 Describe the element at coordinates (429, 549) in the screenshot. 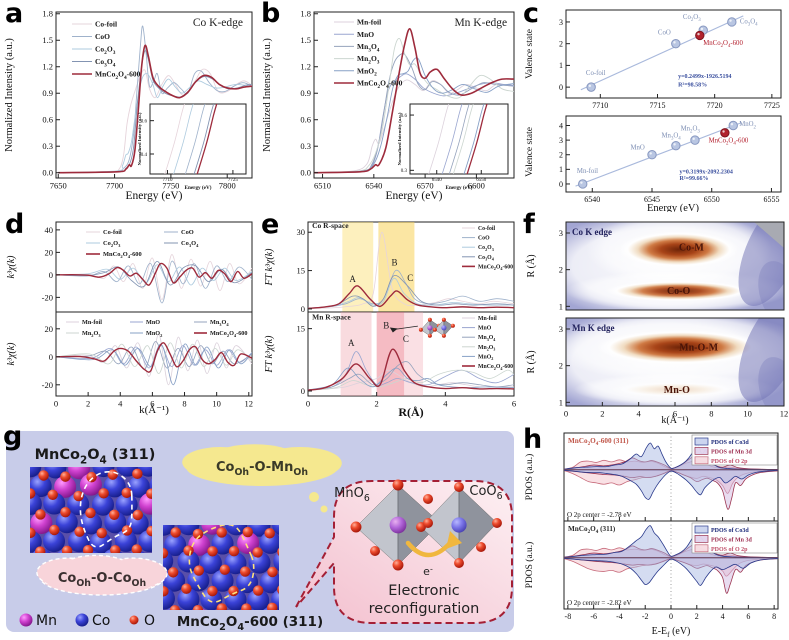

I see `electron-transfer-arrow` at that location.